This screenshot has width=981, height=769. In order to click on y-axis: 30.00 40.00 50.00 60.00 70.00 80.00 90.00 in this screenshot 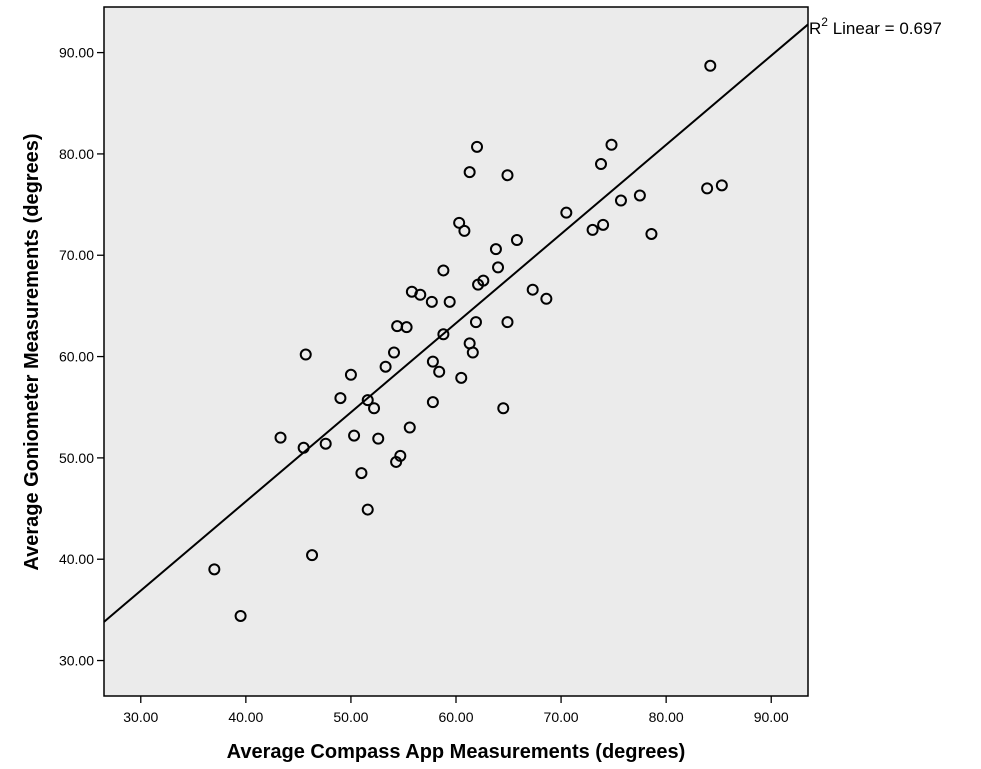, I will do `click(81, 357)`.